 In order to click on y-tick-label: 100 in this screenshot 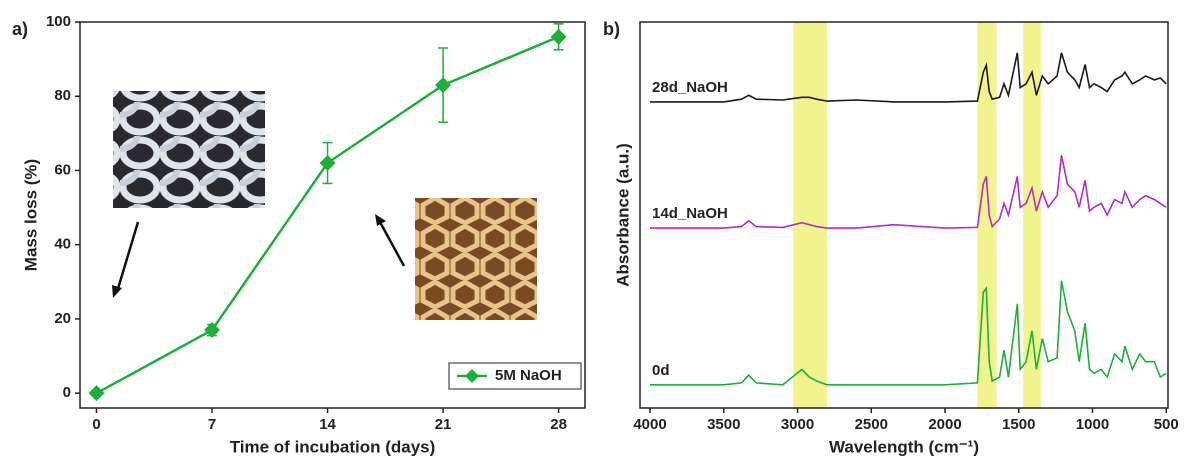, I will do `click(58, 21)`.